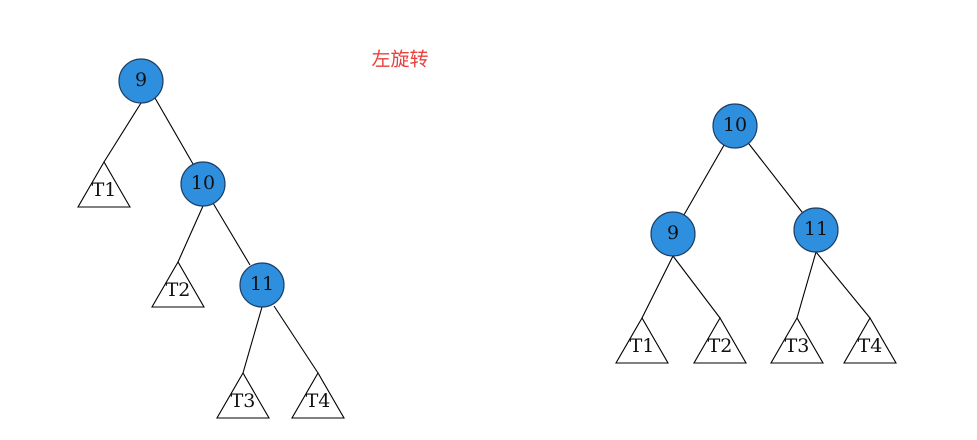  I want to click on edge-9-t2, so click(696, 287).